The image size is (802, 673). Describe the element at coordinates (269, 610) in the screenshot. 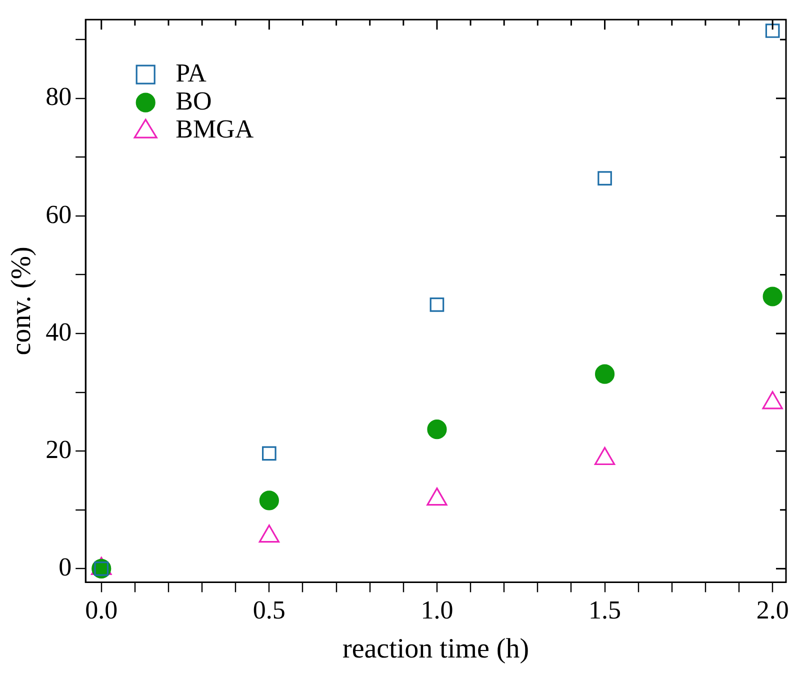

I see `x-tick-label: 0.5` at that location.